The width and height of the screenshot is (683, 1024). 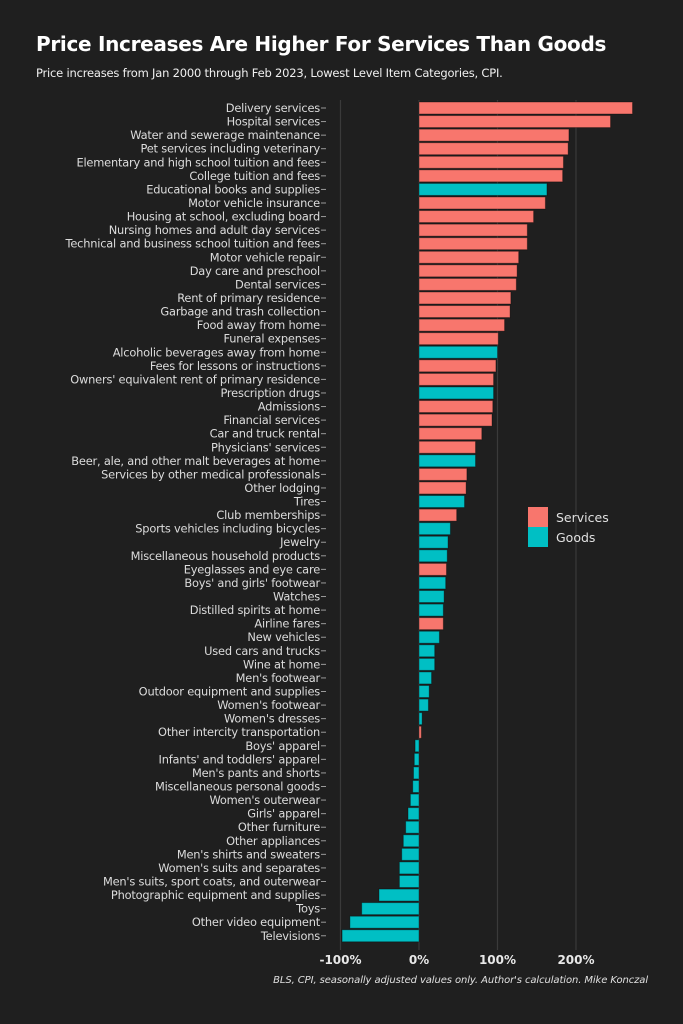 What do you see at coordinates (278, 678) in the screenshot?
I see `category-label: Men's footwear` at bounding box center [278, 678].